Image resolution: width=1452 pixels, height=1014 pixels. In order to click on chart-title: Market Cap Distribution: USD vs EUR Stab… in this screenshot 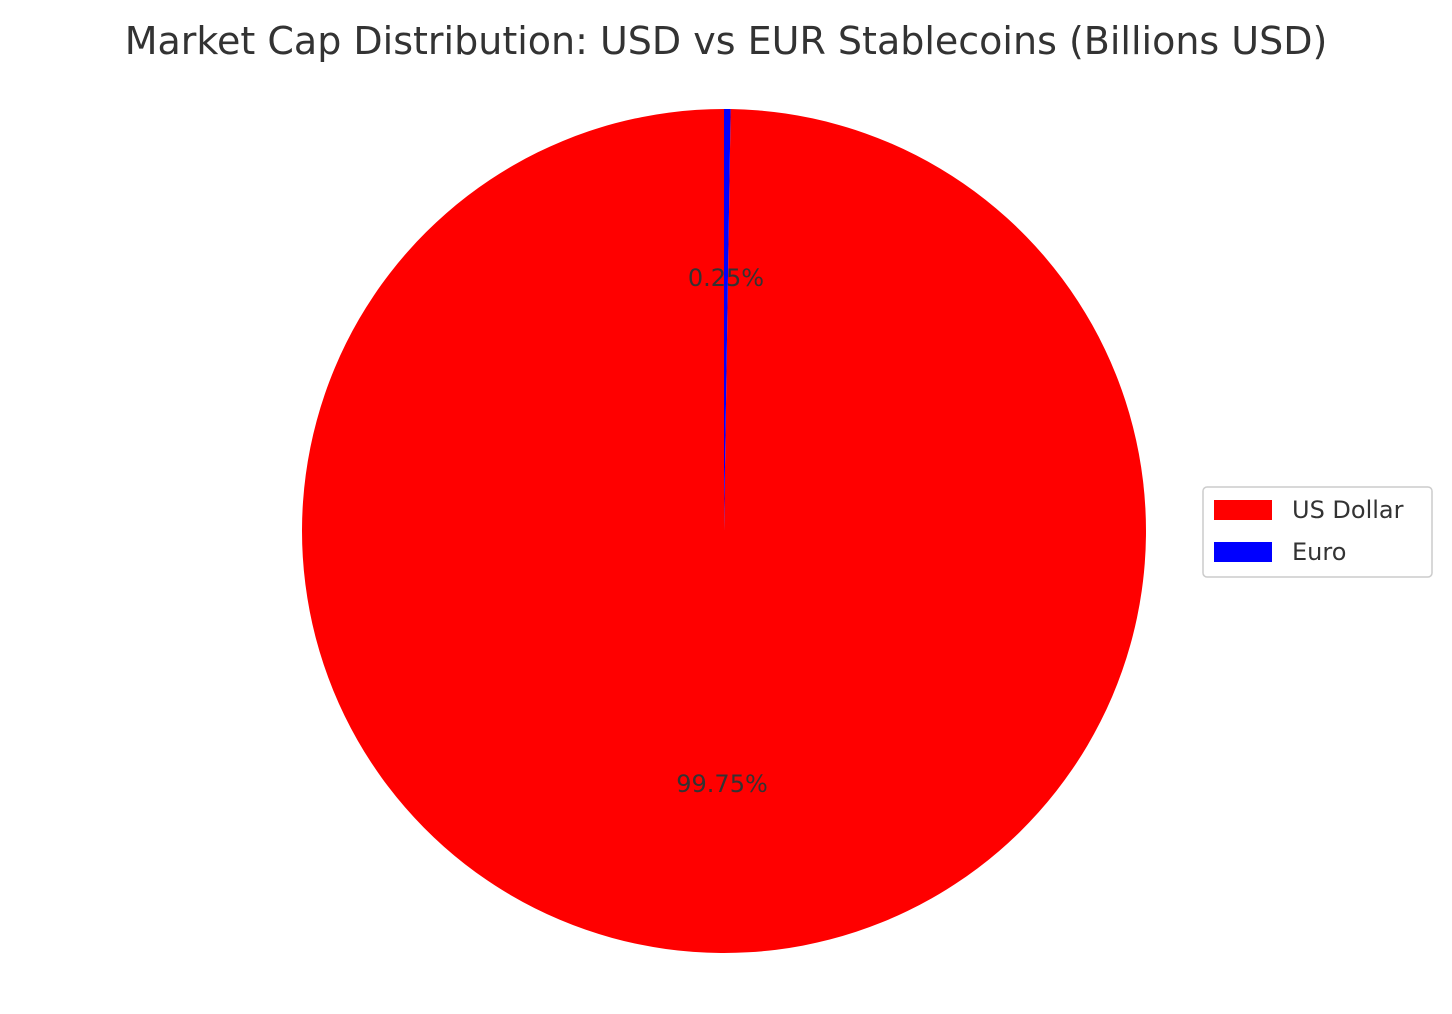, I will do `click(726, 41)`.